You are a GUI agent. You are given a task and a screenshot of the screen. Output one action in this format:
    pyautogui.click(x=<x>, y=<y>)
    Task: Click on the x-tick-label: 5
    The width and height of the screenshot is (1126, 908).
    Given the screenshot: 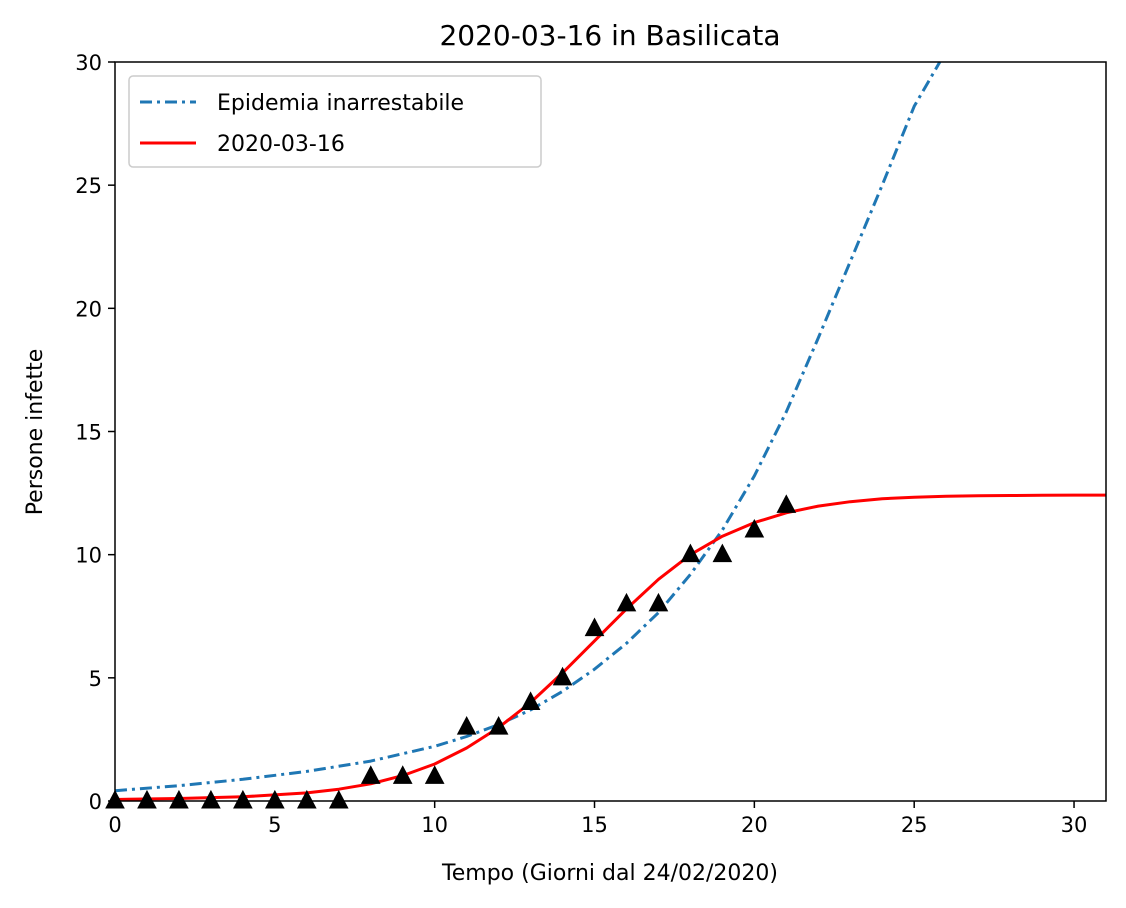 What is the action you would take?
    pyautogui.click(x=274, y=825)
    